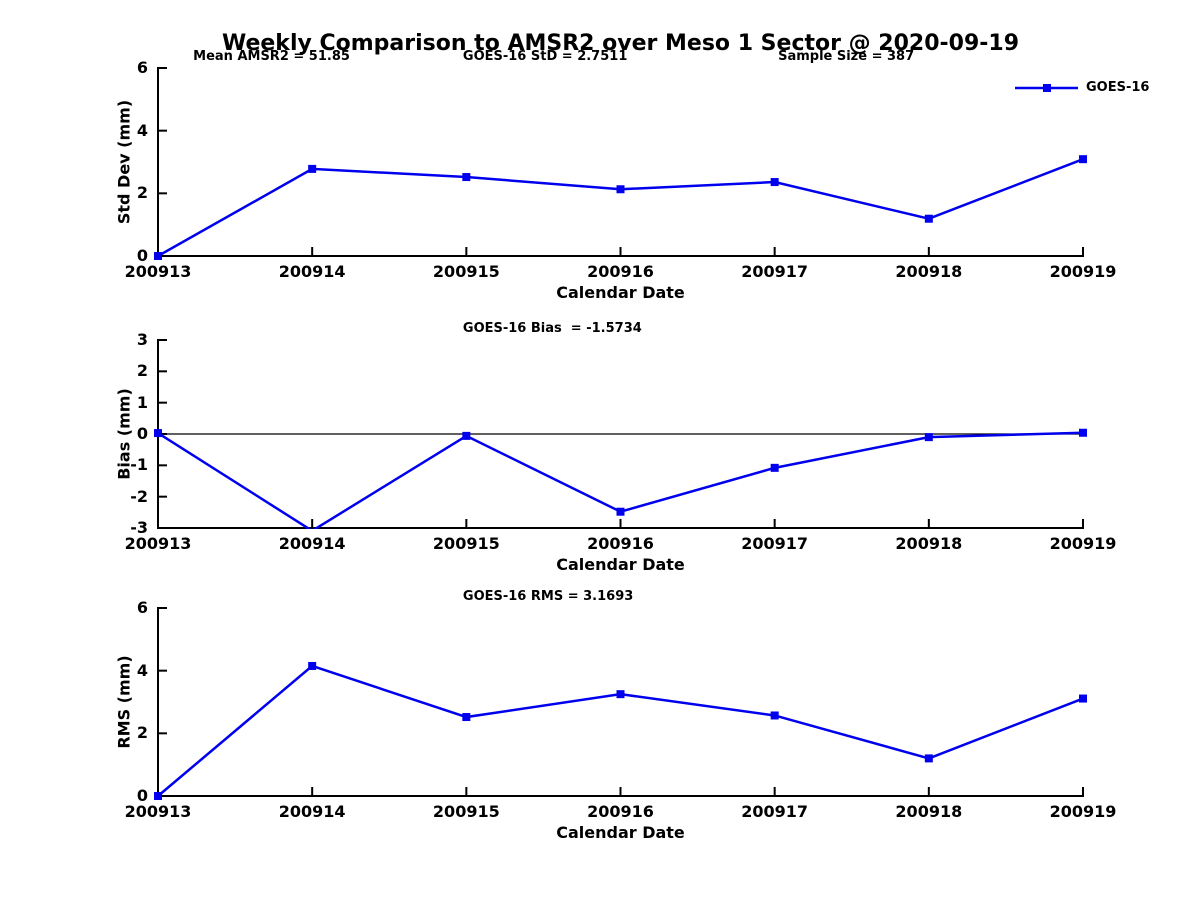  What do you see at coordinates (552, 328) in the screenshot?
I see `bias-annotation: GOES-16 Bias = -1.5734` at bounding box center [552, 328].